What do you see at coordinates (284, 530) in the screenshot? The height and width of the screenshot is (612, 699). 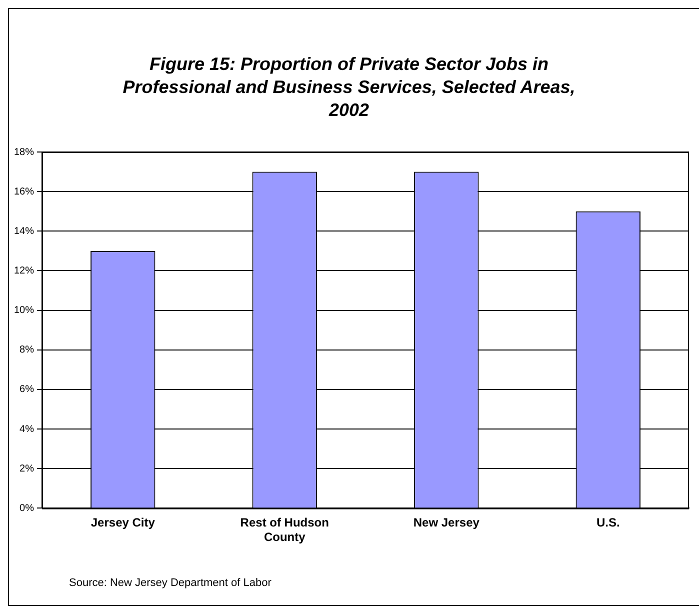 I see `x-tick-label: Rest of Hudson County` at bounding box center [284, 530].